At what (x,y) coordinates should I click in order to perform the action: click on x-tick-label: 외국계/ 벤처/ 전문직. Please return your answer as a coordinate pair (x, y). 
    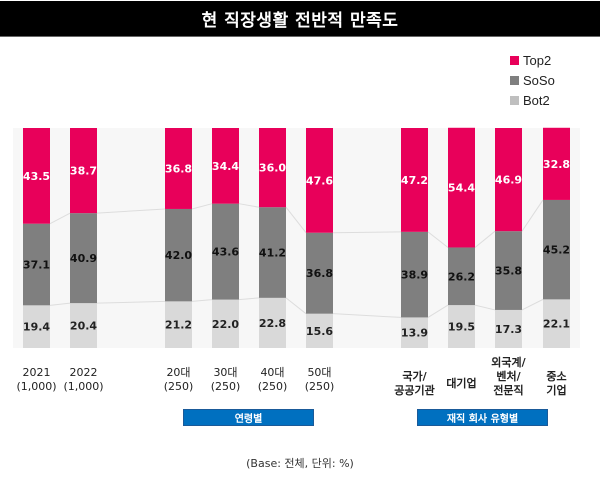
    Looking at the image, I should click on (508, 376).